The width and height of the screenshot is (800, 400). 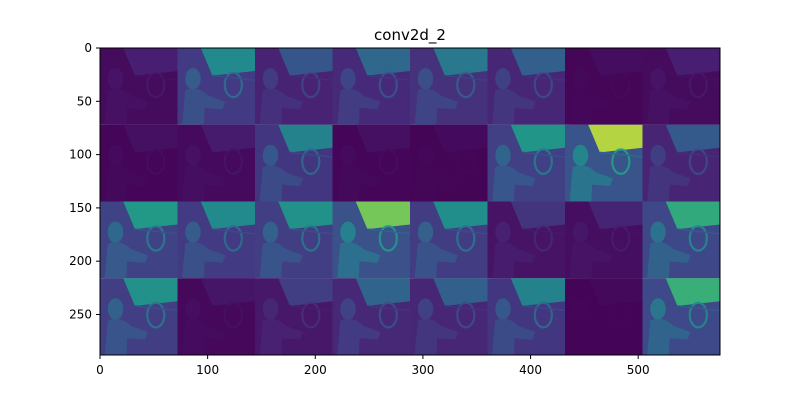 What do you see at coordinates (422, 370) in the screenshot?
I see `x-tick-label: 300` at bounding box center [422, 370].